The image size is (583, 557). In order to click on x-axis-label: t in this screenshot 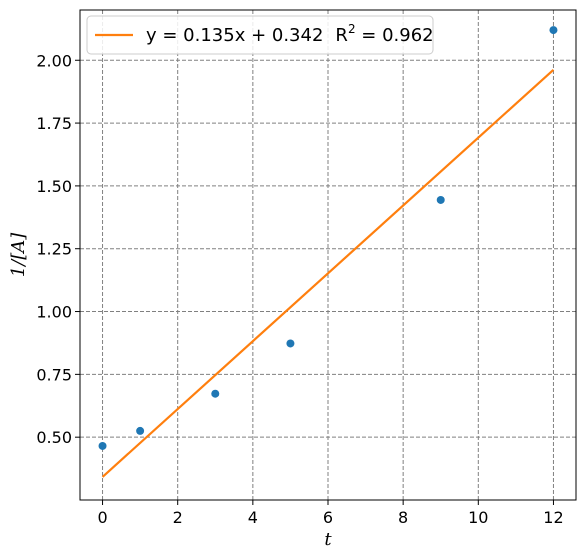, I will do `click(328, 539)`.